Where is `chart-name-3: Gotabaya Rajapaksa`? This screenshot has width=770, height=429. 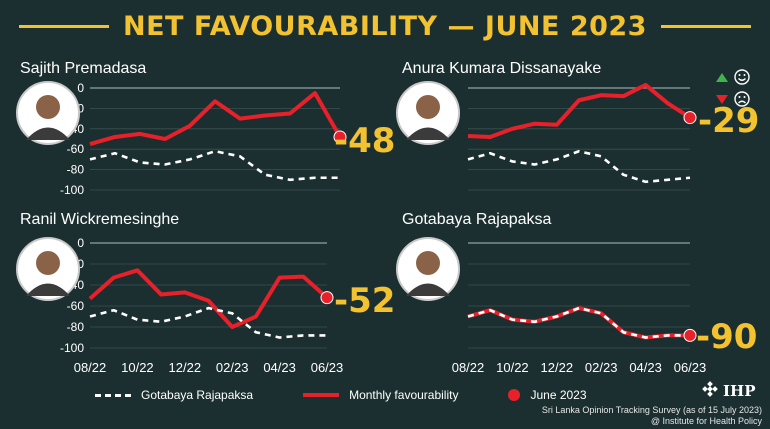
chart-name-3: Gotabaya Rajapaksa is located at coordinates (477, 219).